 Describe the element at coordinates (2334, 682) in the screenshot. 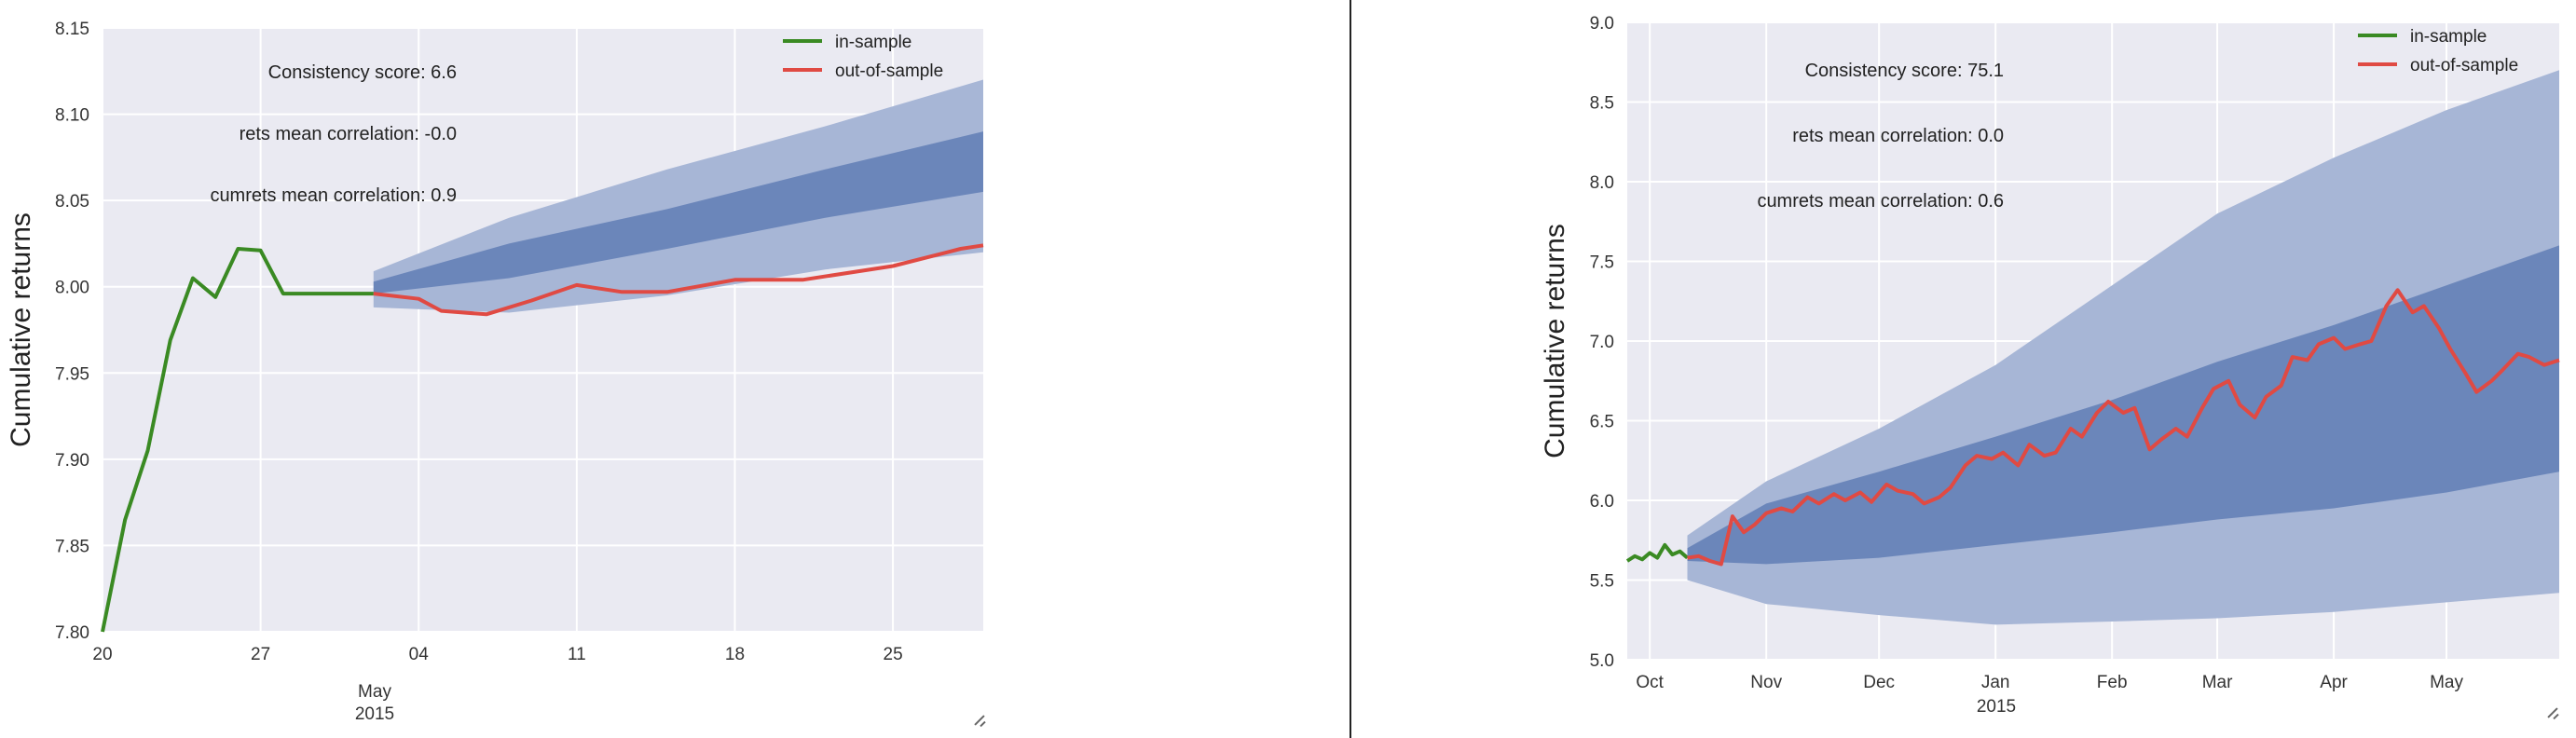

I see `x-tick-label: Apr` at that location.